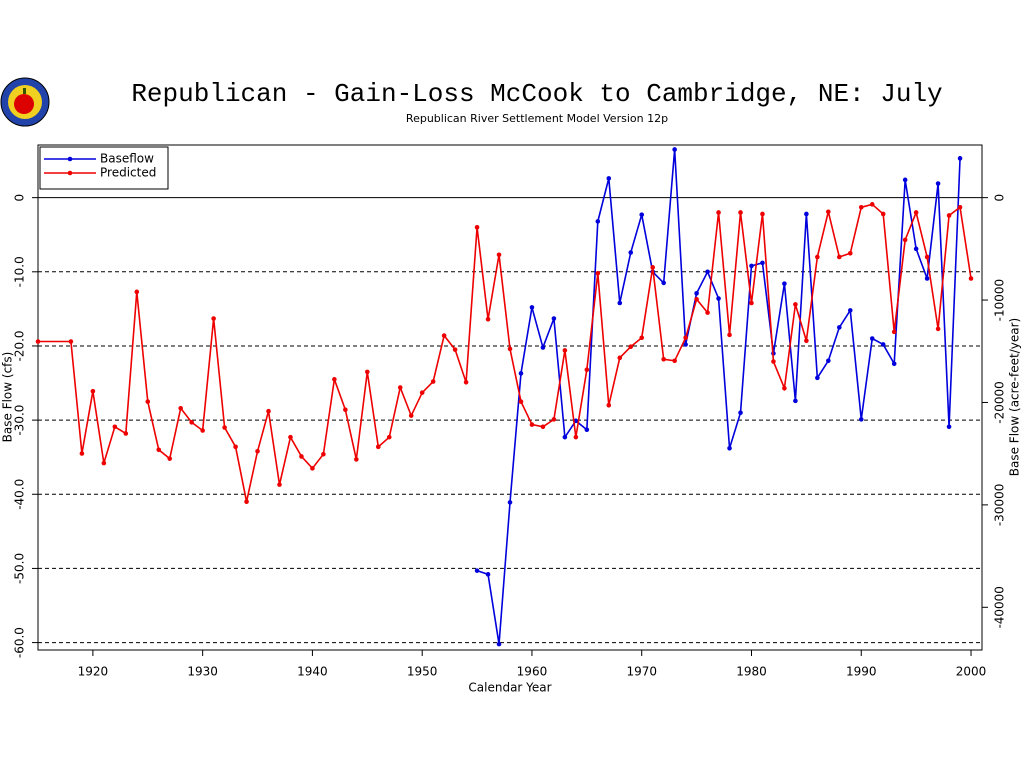 This screenshot has height=768, width=1024. What do you see at coordinates (1000, 300) in the screenshot?
I see `y2-tick-label: -10000` at bounding box center [1000, 300].